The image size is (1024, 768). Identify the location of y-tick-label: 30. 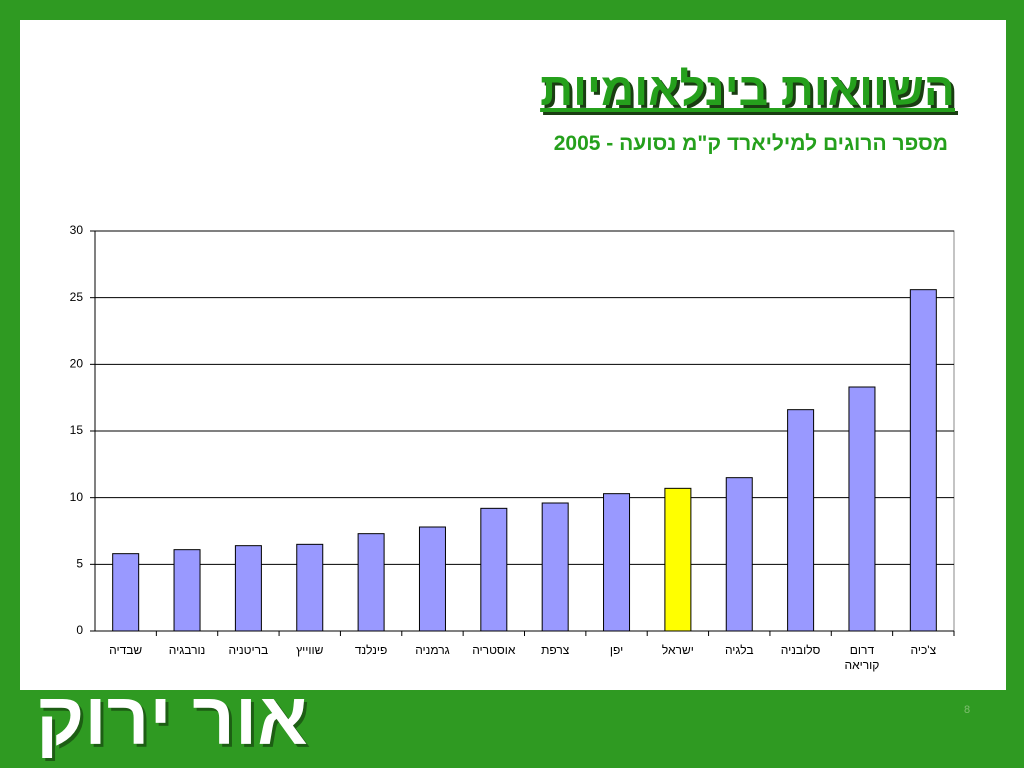
(77, 230).